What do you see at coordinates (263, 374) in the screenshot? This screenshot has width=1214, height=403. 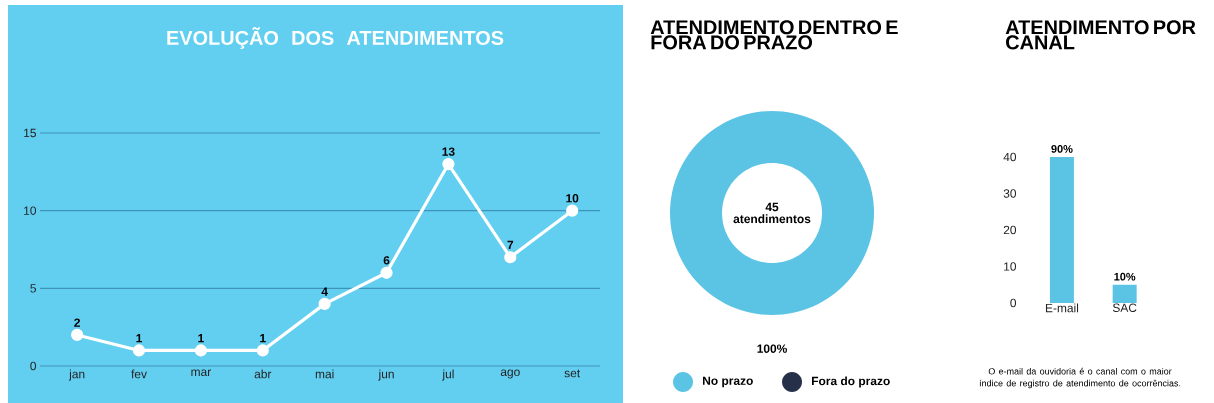 I see `x-tick-label: abr` at bounding box center [263, 374].